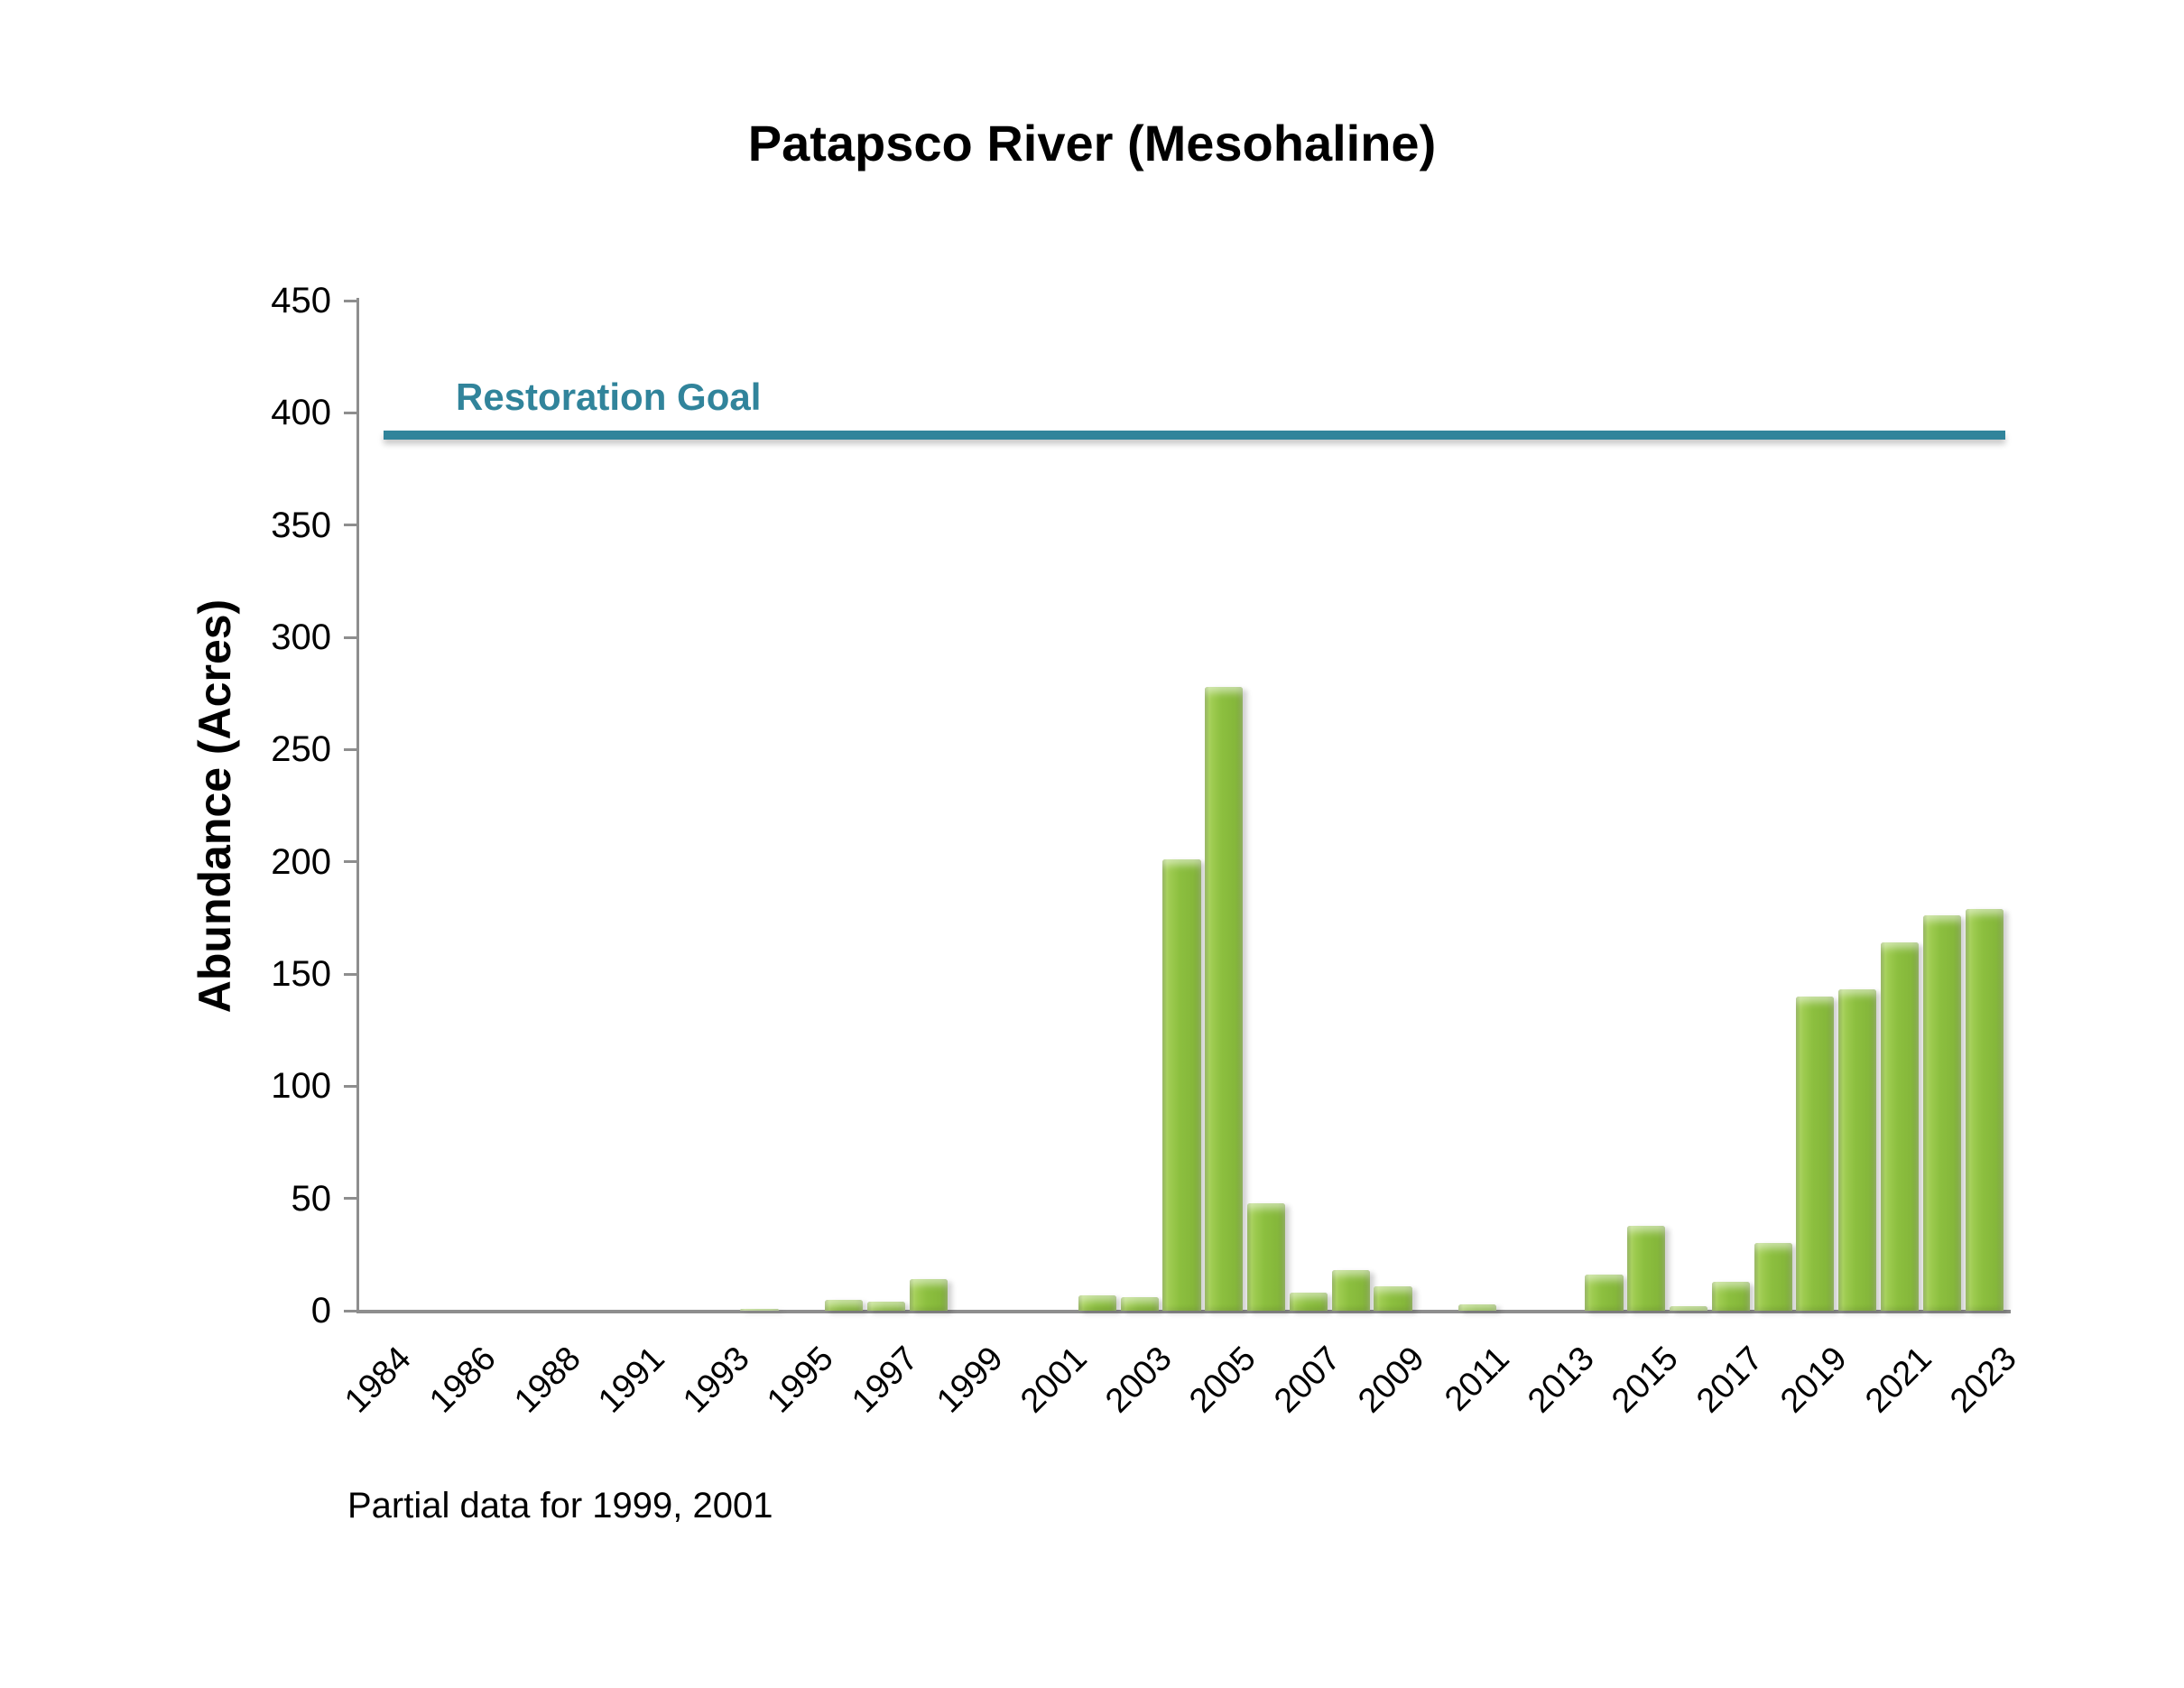  What do you see at coordinates (1898, 1381) in the screenshot?
I see `x-tick-label: 2021` at bounding box center [1898, 1381].